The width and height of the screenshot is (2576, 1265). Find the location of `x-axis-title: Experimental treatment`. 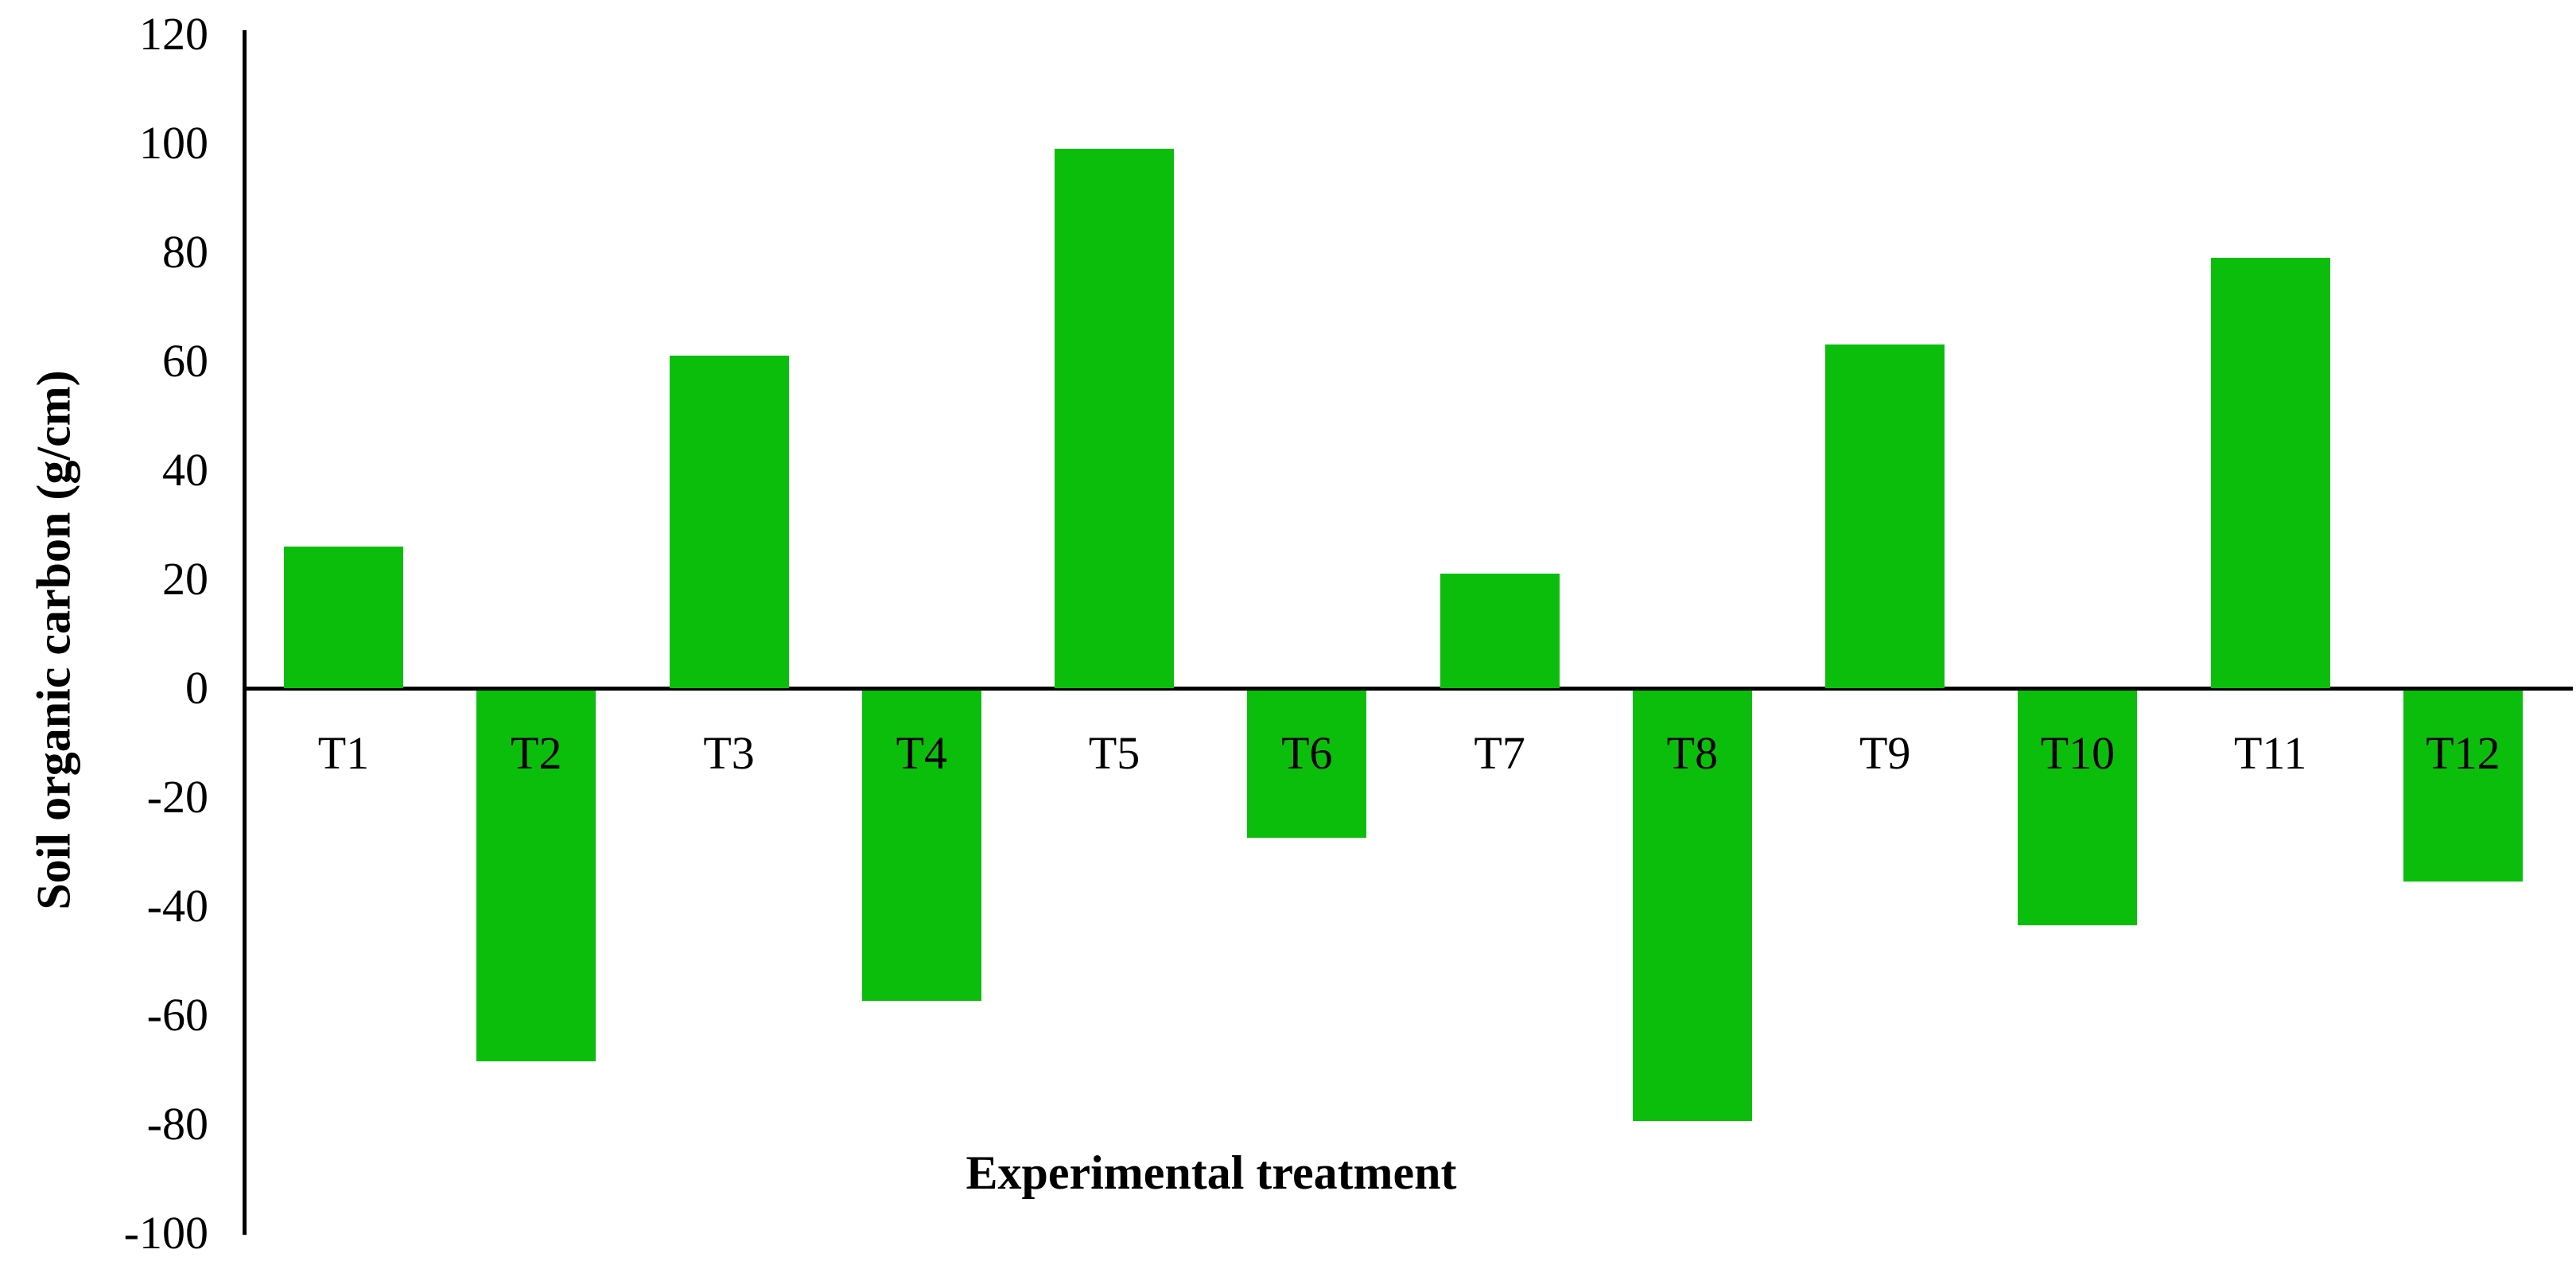

x-axis-title: Experimental treatment is located at coordinates (1211, 1173).